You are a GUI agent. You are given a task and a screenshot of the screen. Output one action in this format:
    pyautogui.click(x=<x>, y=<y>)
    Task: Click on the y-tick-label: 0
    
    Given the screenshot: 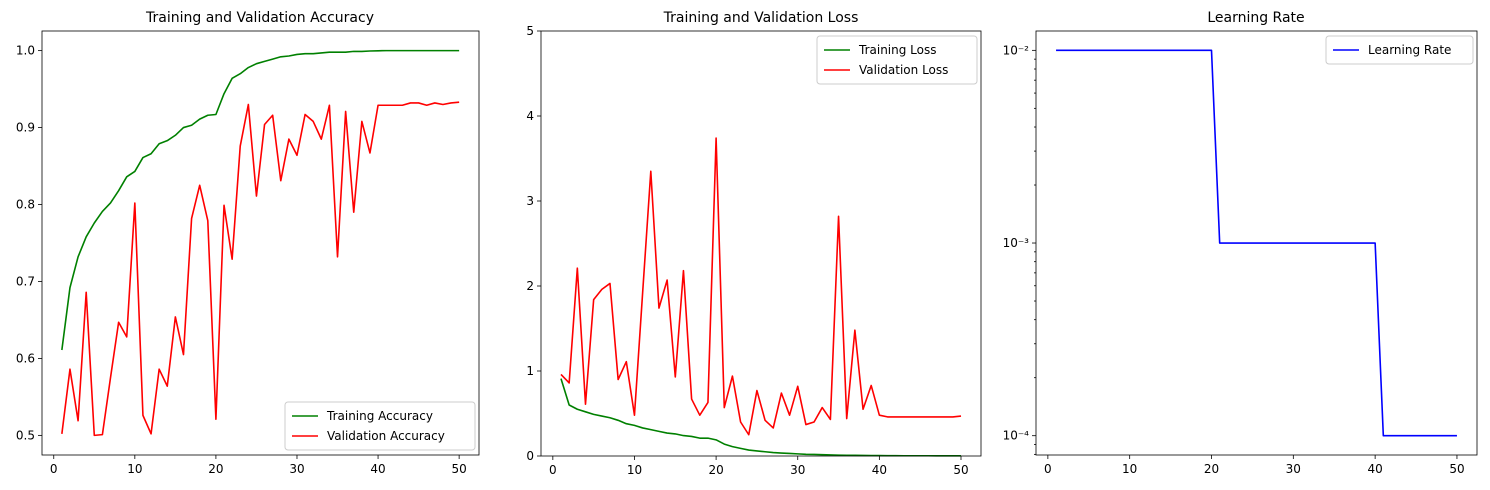 What is the action you would take?
    pyautogui.click(x=530, y=456)
    